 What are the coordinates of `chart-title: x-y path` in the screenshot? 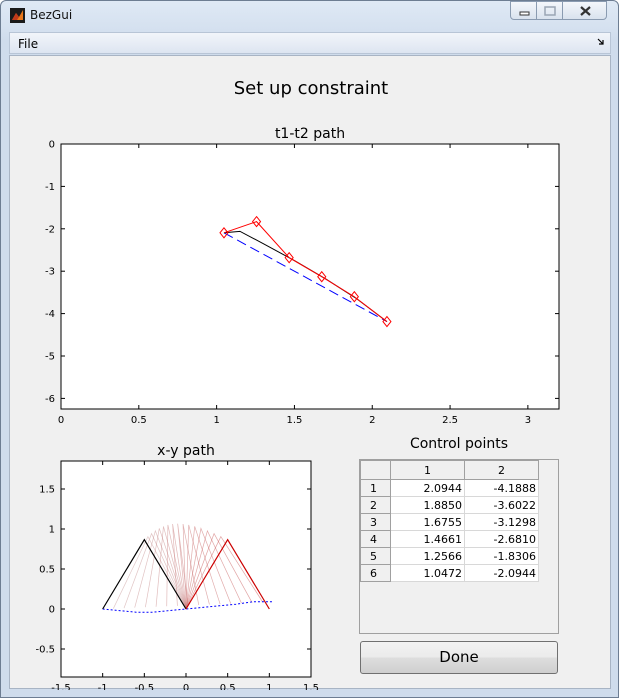 It's located at (186, 451).